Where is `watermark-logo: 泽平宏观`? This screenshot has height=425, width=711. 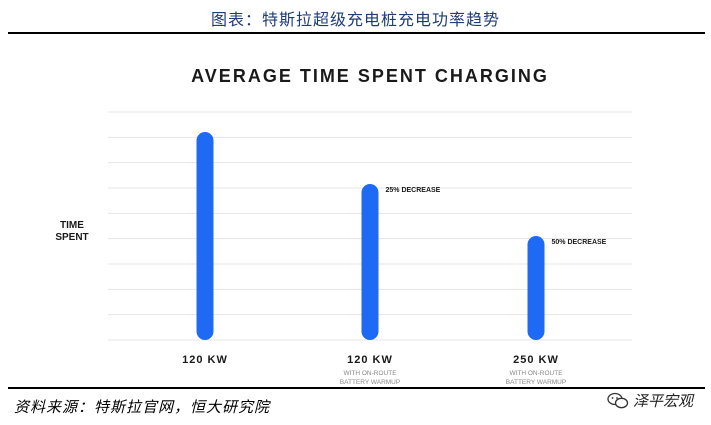
watermark-logo: 泽平宏观 is located at coordinates (650, 400).